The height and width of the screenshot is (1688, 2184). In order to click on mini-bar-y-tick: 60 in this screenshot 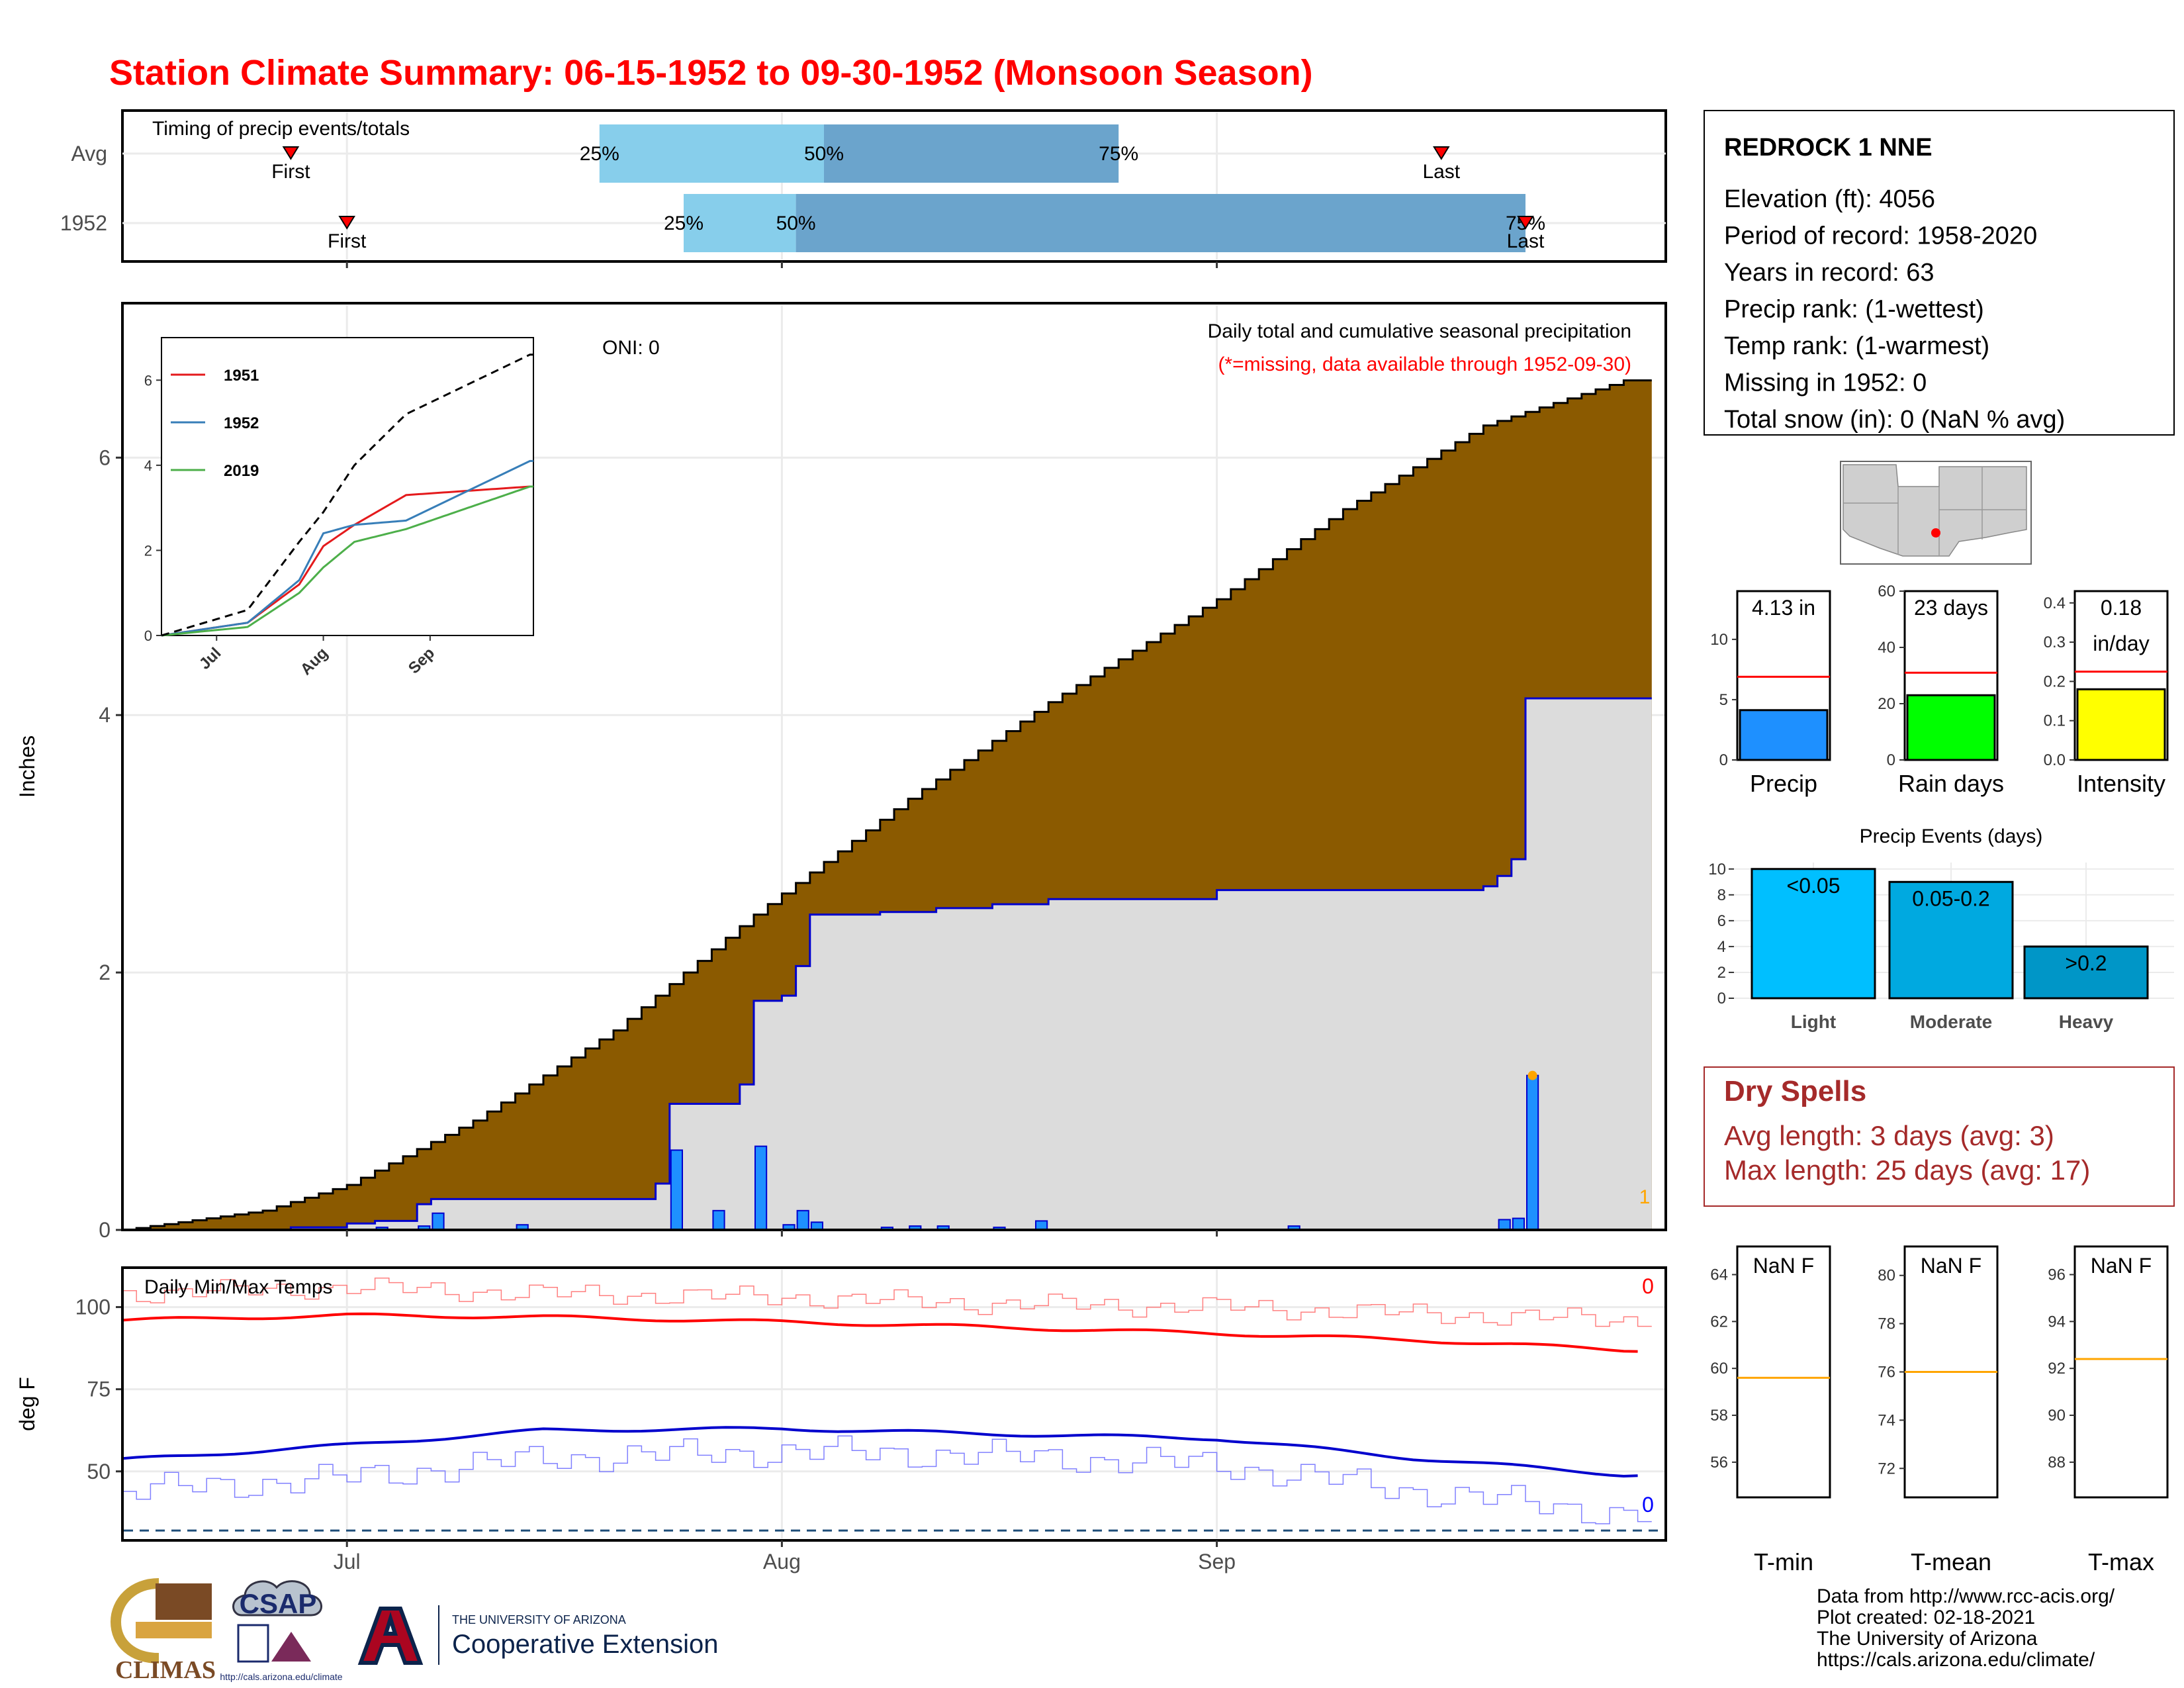, I will do `click(1886, 591)`.